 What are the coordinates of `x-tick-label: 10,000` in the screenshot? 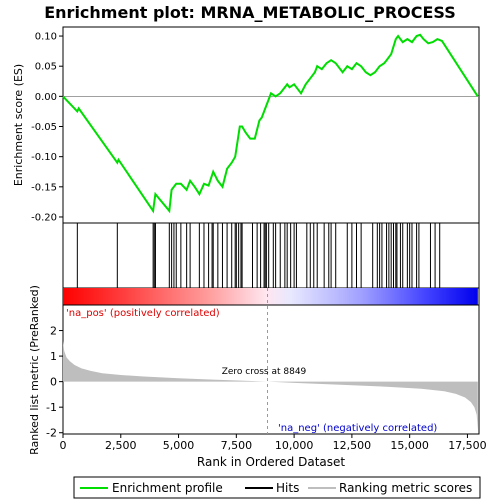 It's located at (294, 445).